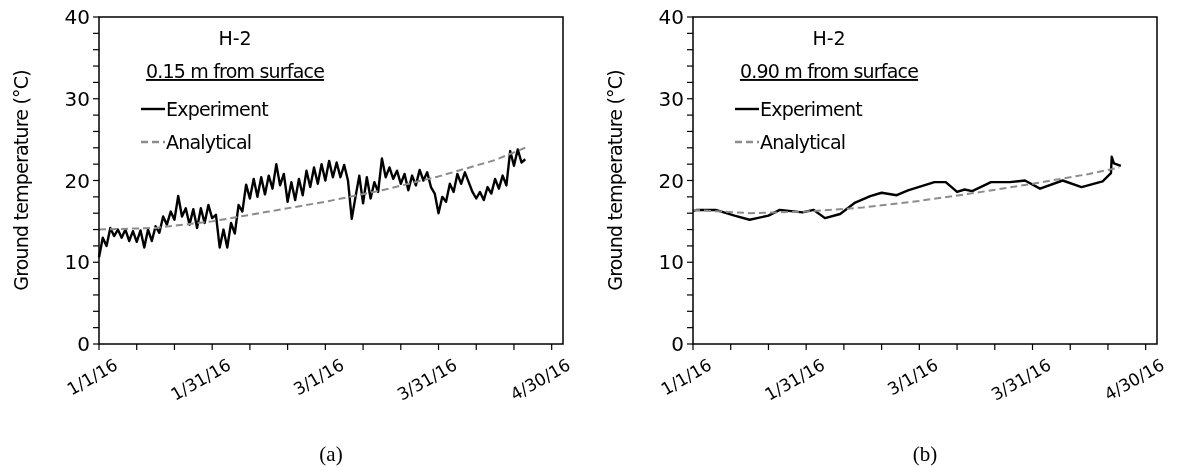  What do you see at coordinates (925, 454) in the screenshot?
I see `text: (b)` at bounding box center [925, 454].